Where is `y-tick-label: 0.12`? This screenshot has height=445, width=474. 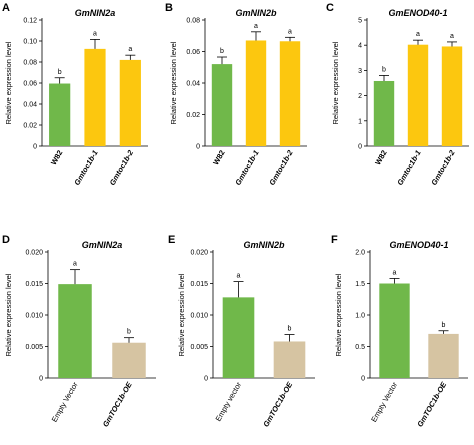 y-tick-label: 0.12 is located at coordinates (30, 21).